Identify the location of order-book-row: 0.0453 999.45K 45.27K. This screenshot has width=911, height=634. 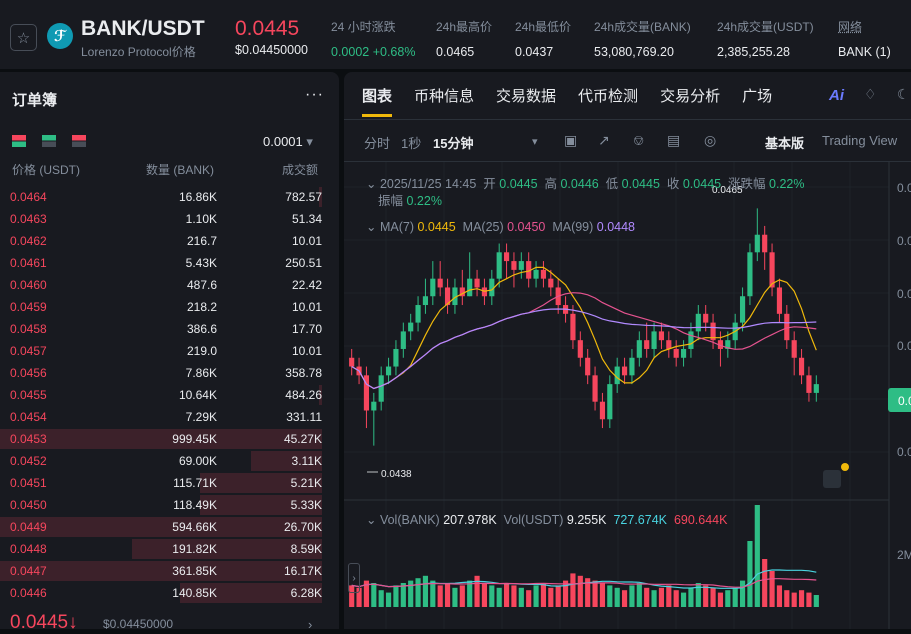
(169, 439).